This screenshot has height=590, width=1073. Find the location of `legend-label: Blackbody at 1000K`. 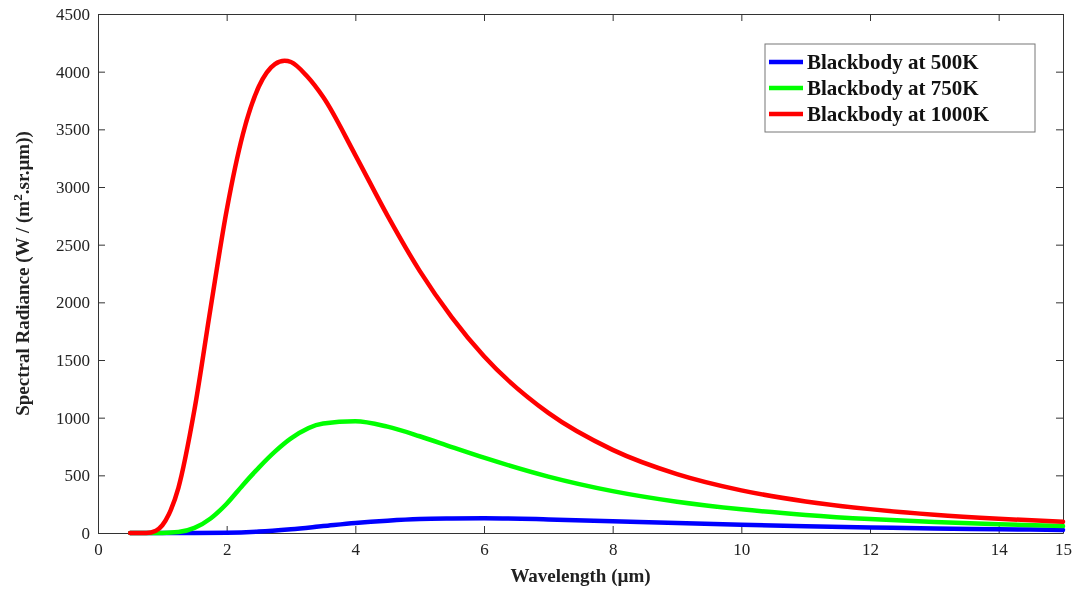

legend-label: Blackbody at 1000K is located at coordinates (898, 114).